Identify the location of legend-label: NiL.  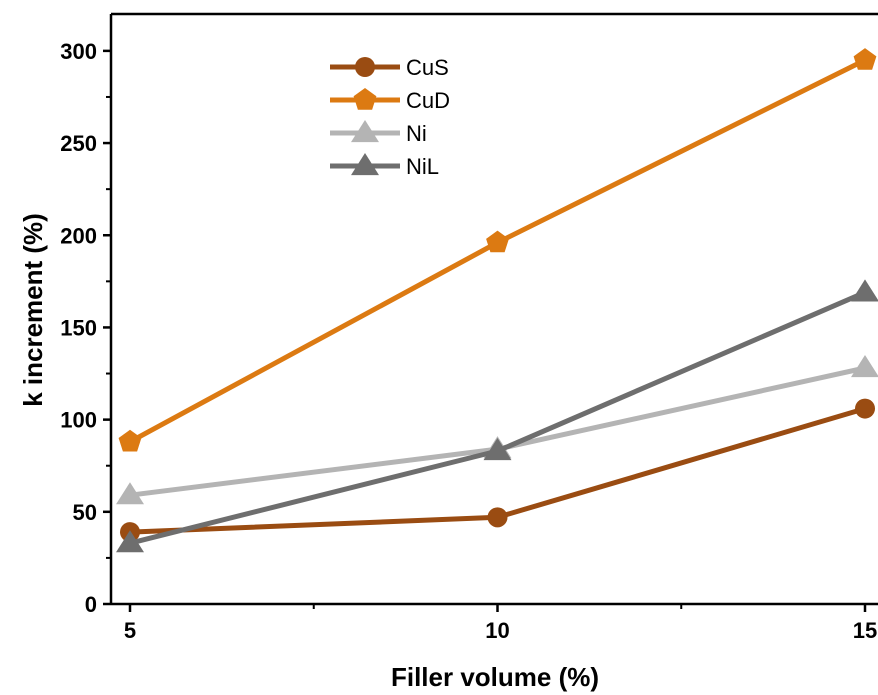
(422, 166).